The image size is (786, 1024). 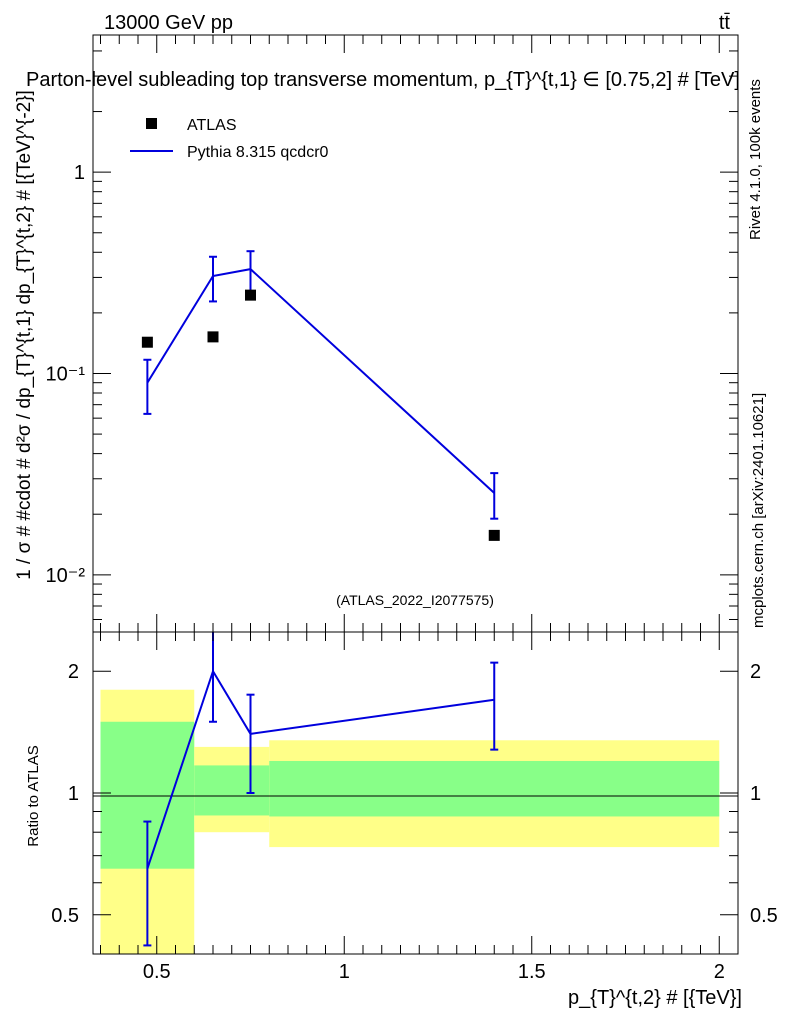 What do you see at coordinates (415, 600) in the screenshot?
I see `analysis-id: (ATLAS_2022_I2077575)` at bounding box center [415, 600].